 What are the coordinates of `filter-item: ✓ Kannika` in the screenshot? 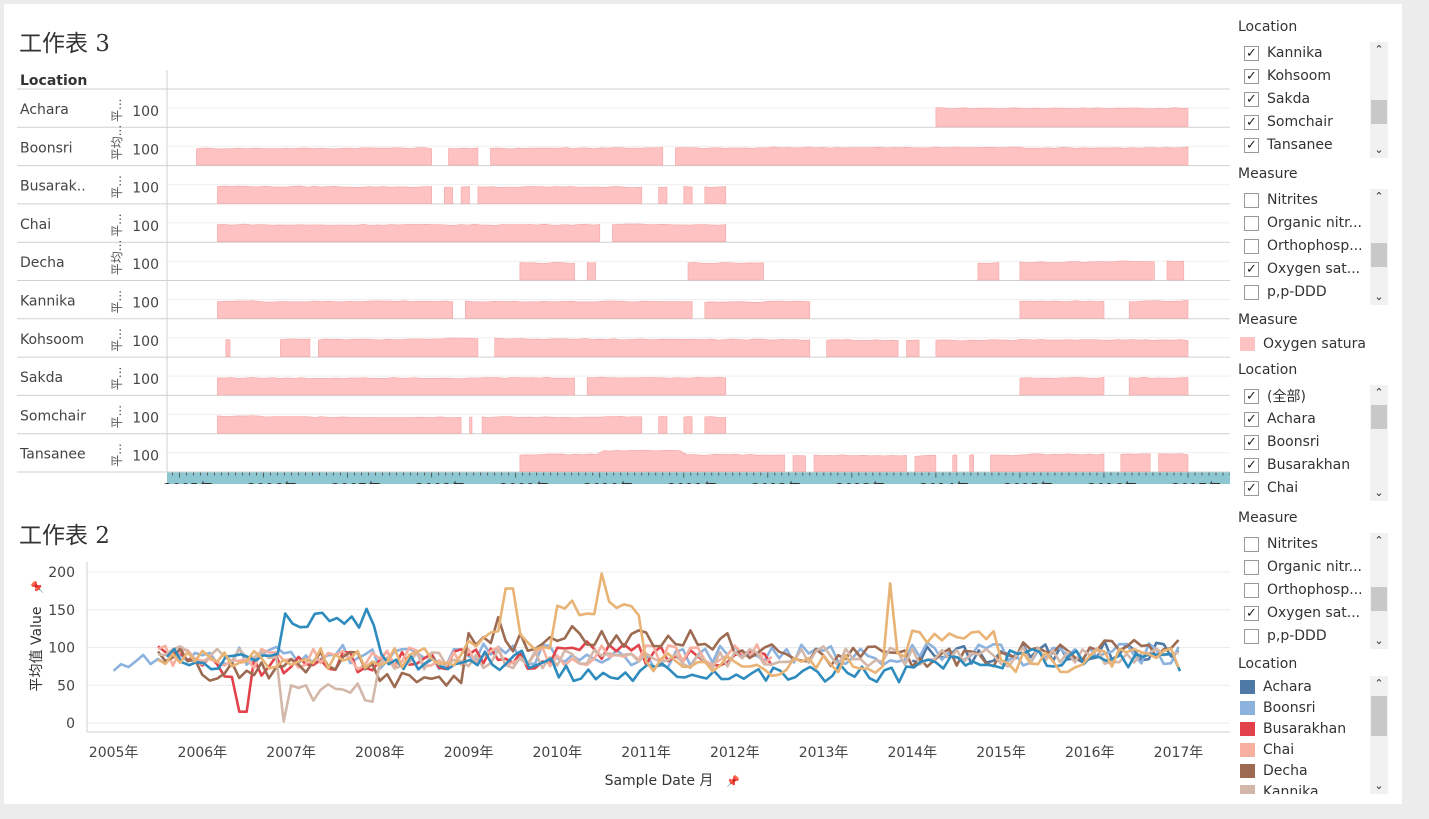 It's located at (1302, 53).